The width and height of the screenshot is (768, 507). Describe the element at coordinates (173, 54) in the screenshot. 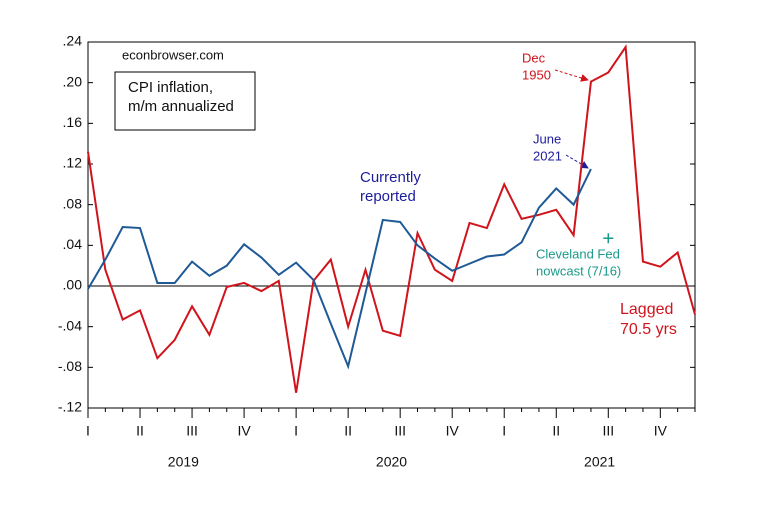

I see `annotation: econbrowser.com` at that location.